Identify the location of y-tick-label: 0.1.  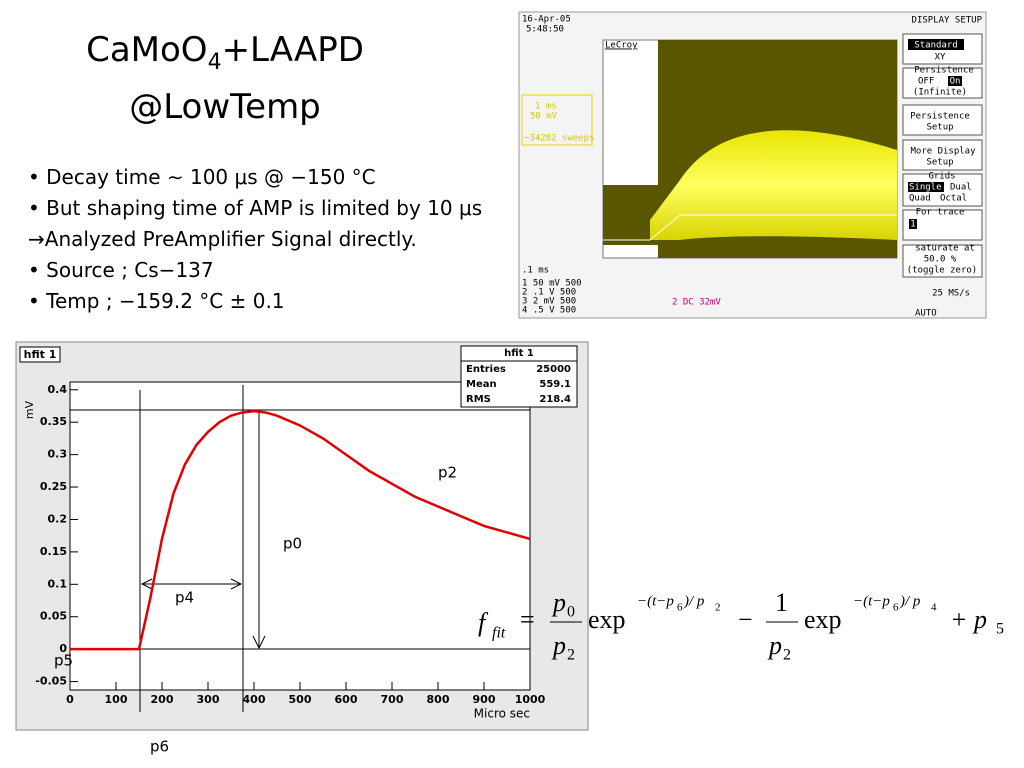
(58, 583).